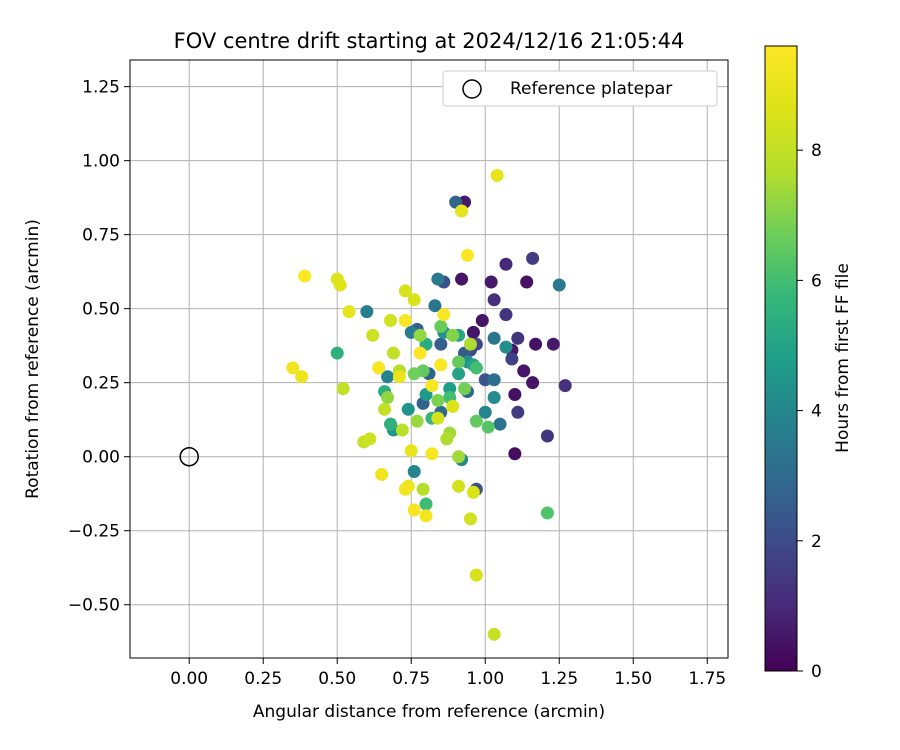 The height and width of the screenshot is (750, 900). Describe the element at coordinates (189, 456) in the screenshot. I see `reference-platepar-marker` at that location.